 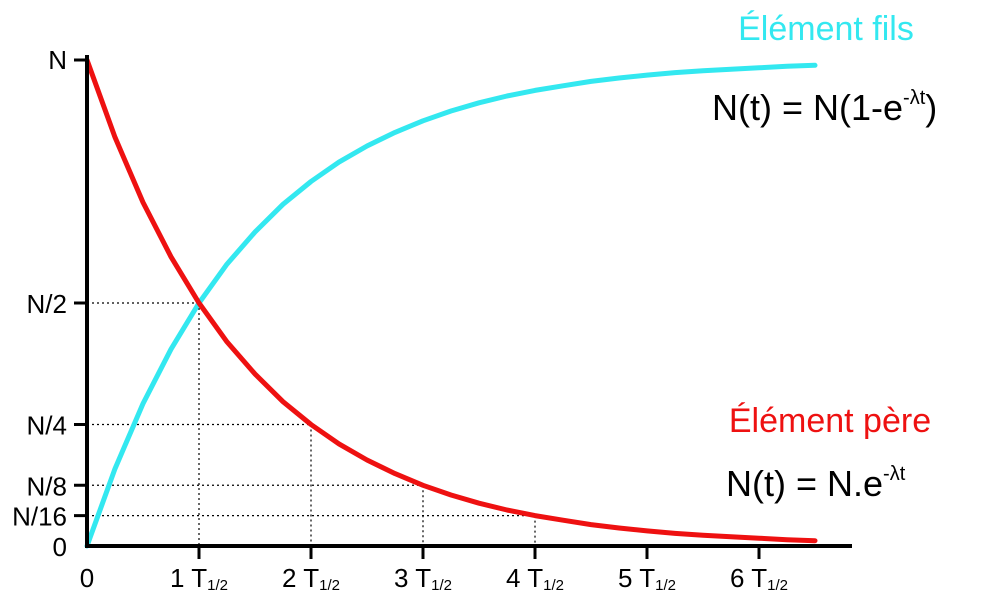 What do you see at coordinates (47, 486) in the screenshot?
I see `y-tick-label-2: N/8` at bounding box center [47, 486].